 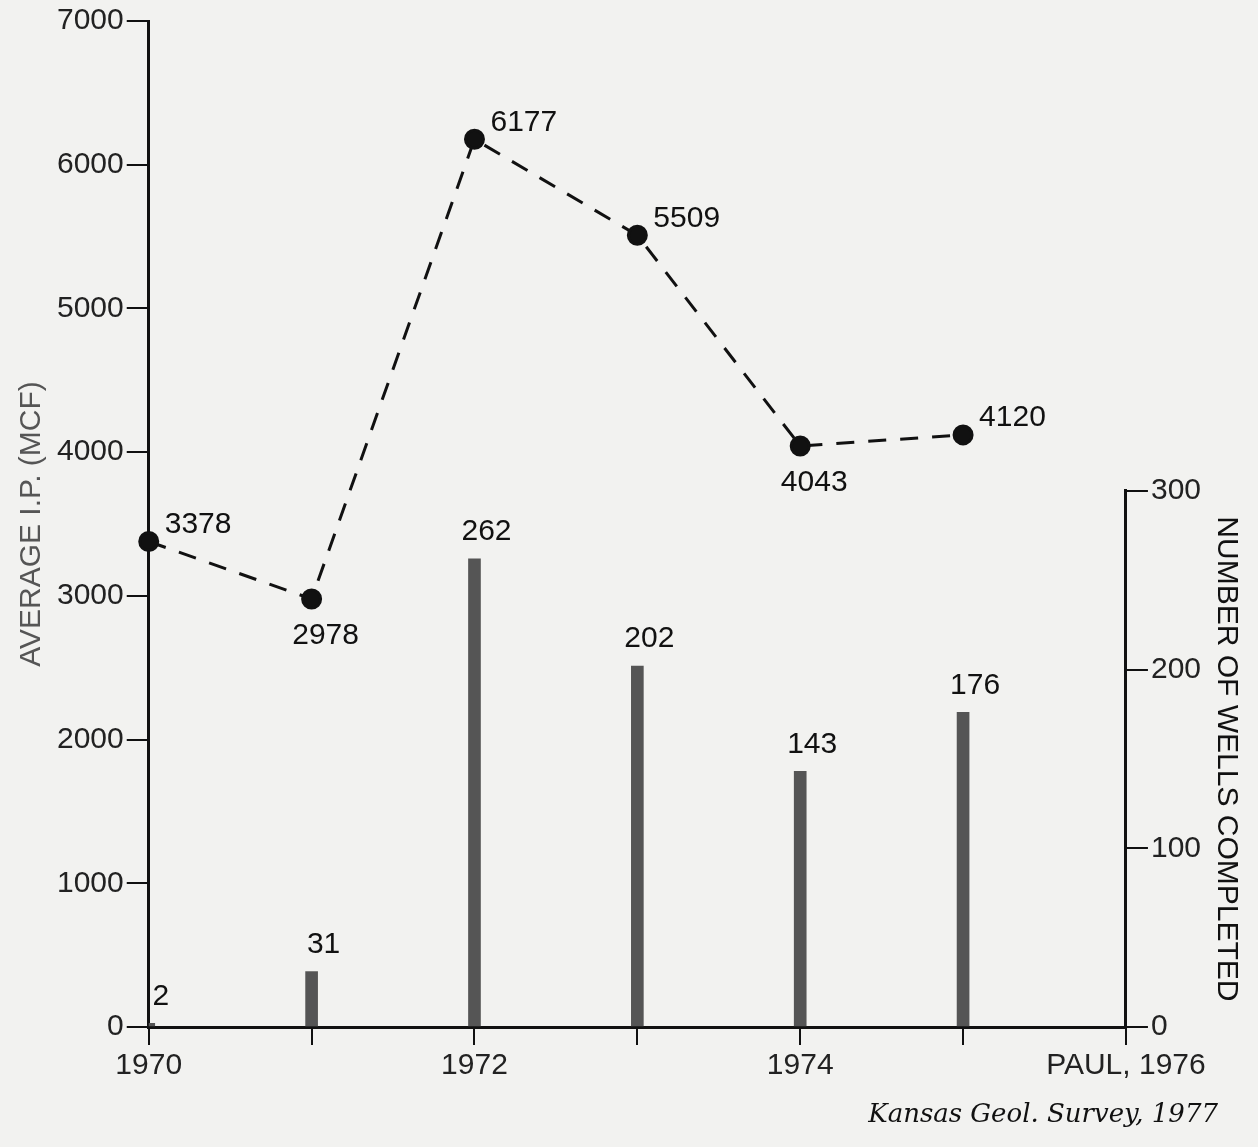 I want to click on y2-axis-title: NUMBER OF WELLS COMPLETED, so click(x=1228, y=759).